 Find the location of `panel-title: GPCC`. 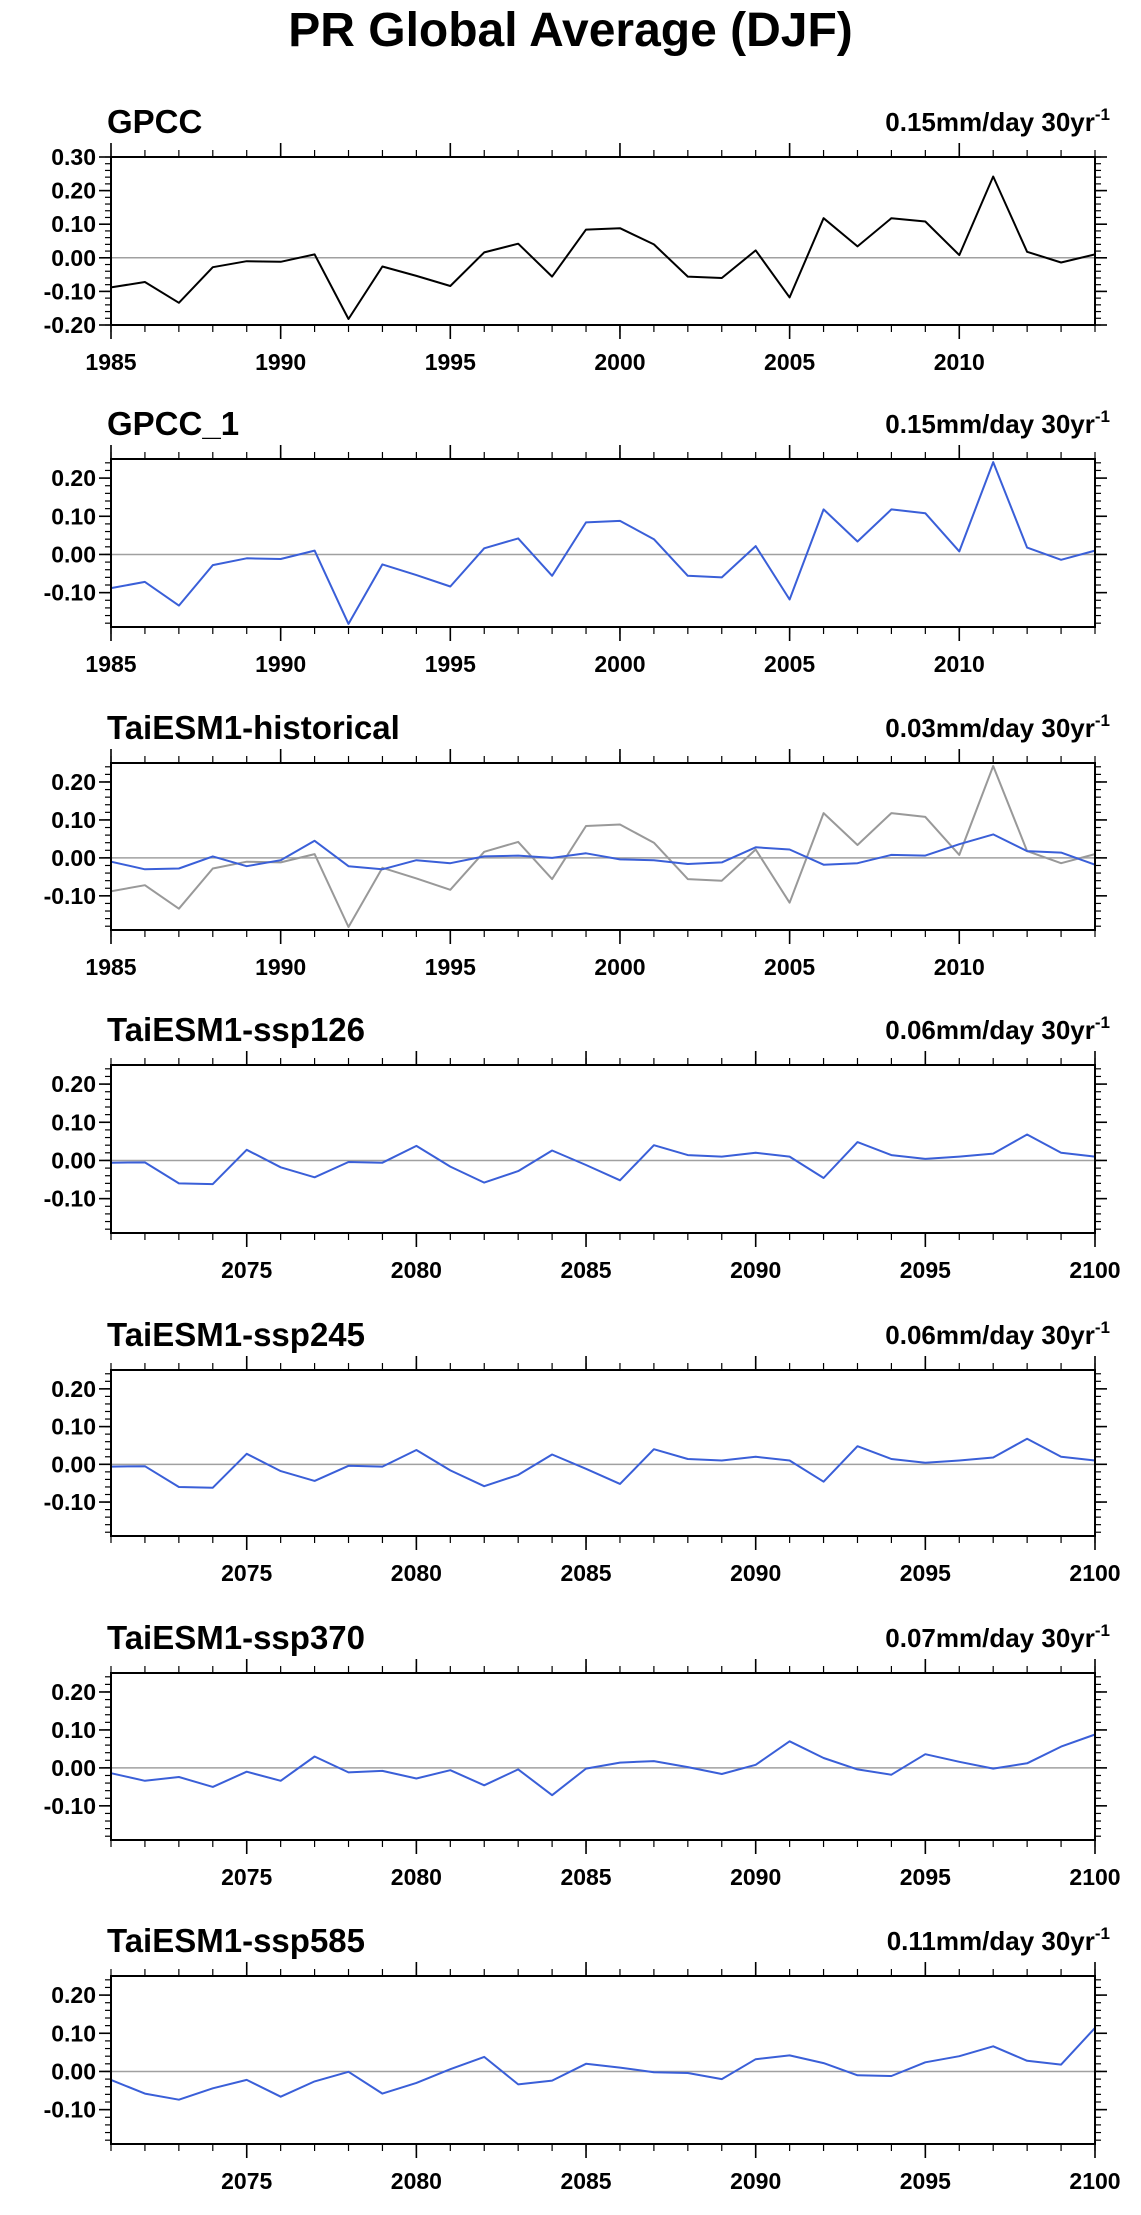

panel-title: GPCC is located at coordinates (154, 121).